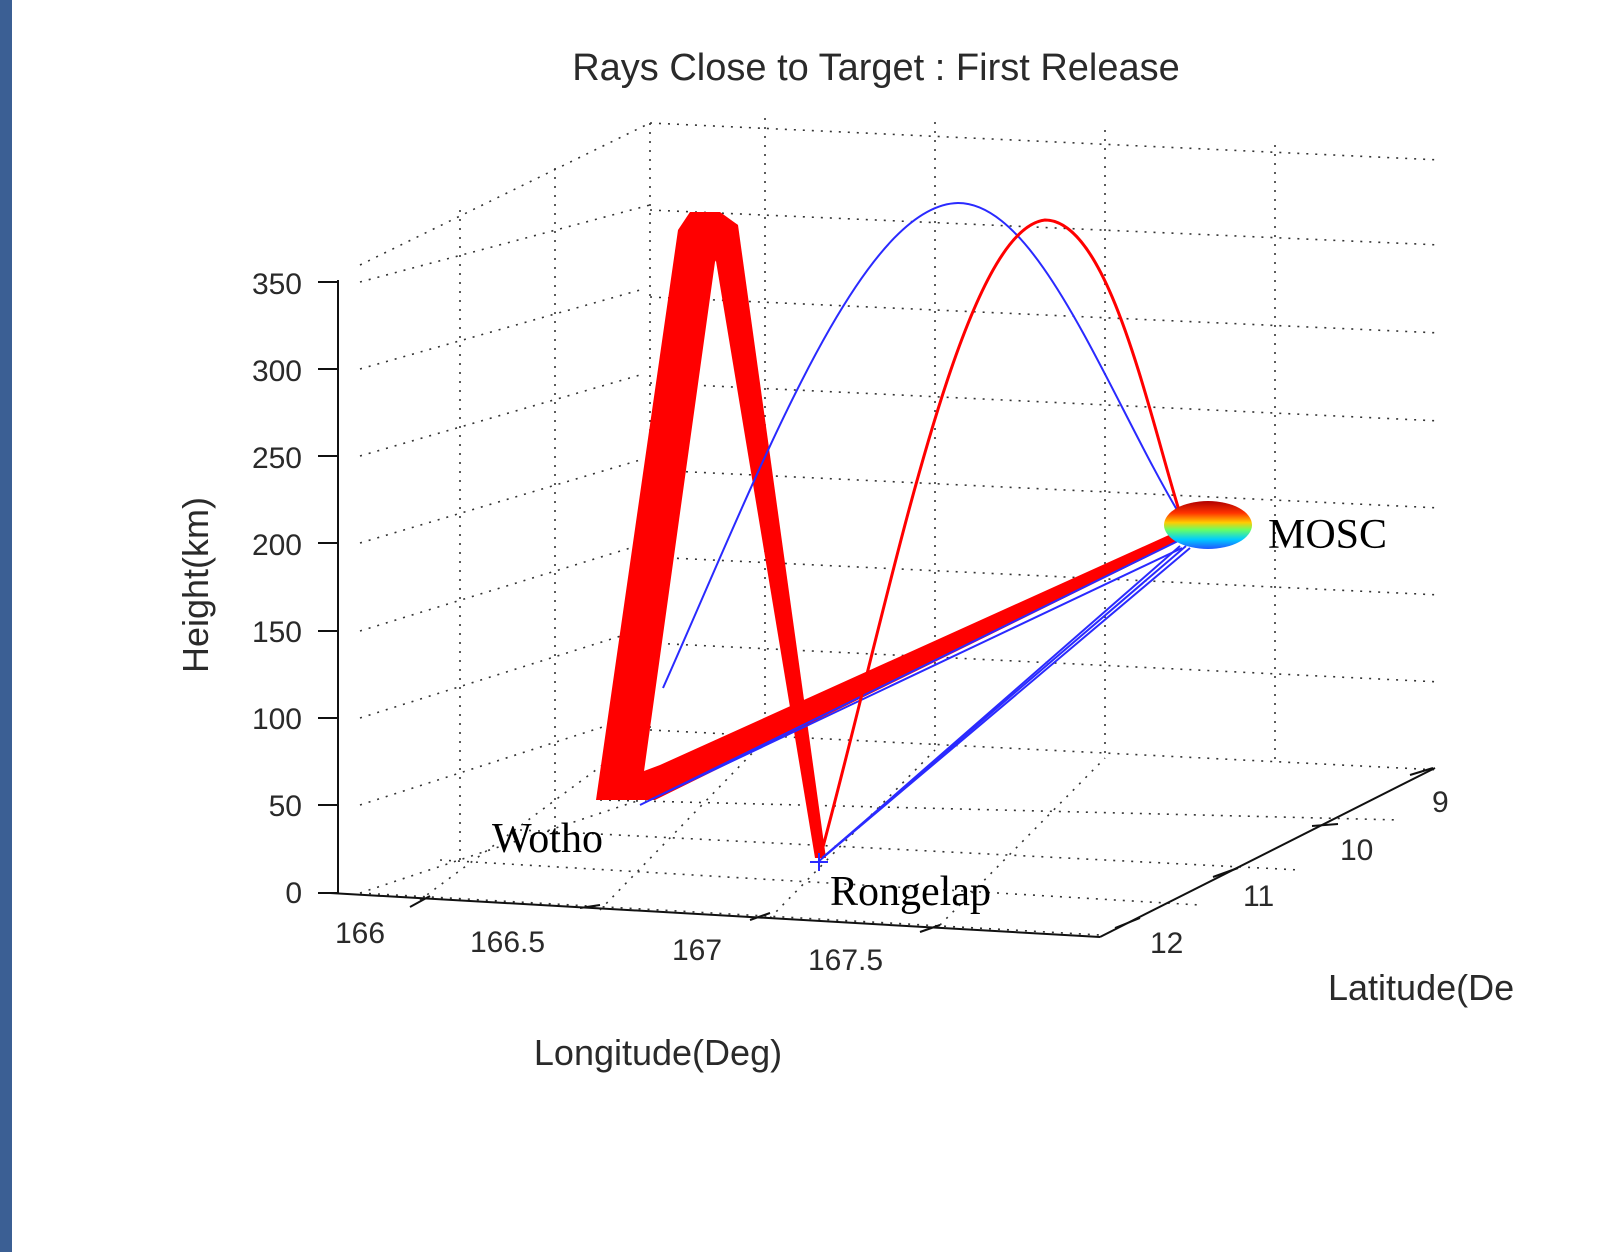 This screenshot has width=1611, height=1252. I want to click on y-axis, so click(1267, 852).